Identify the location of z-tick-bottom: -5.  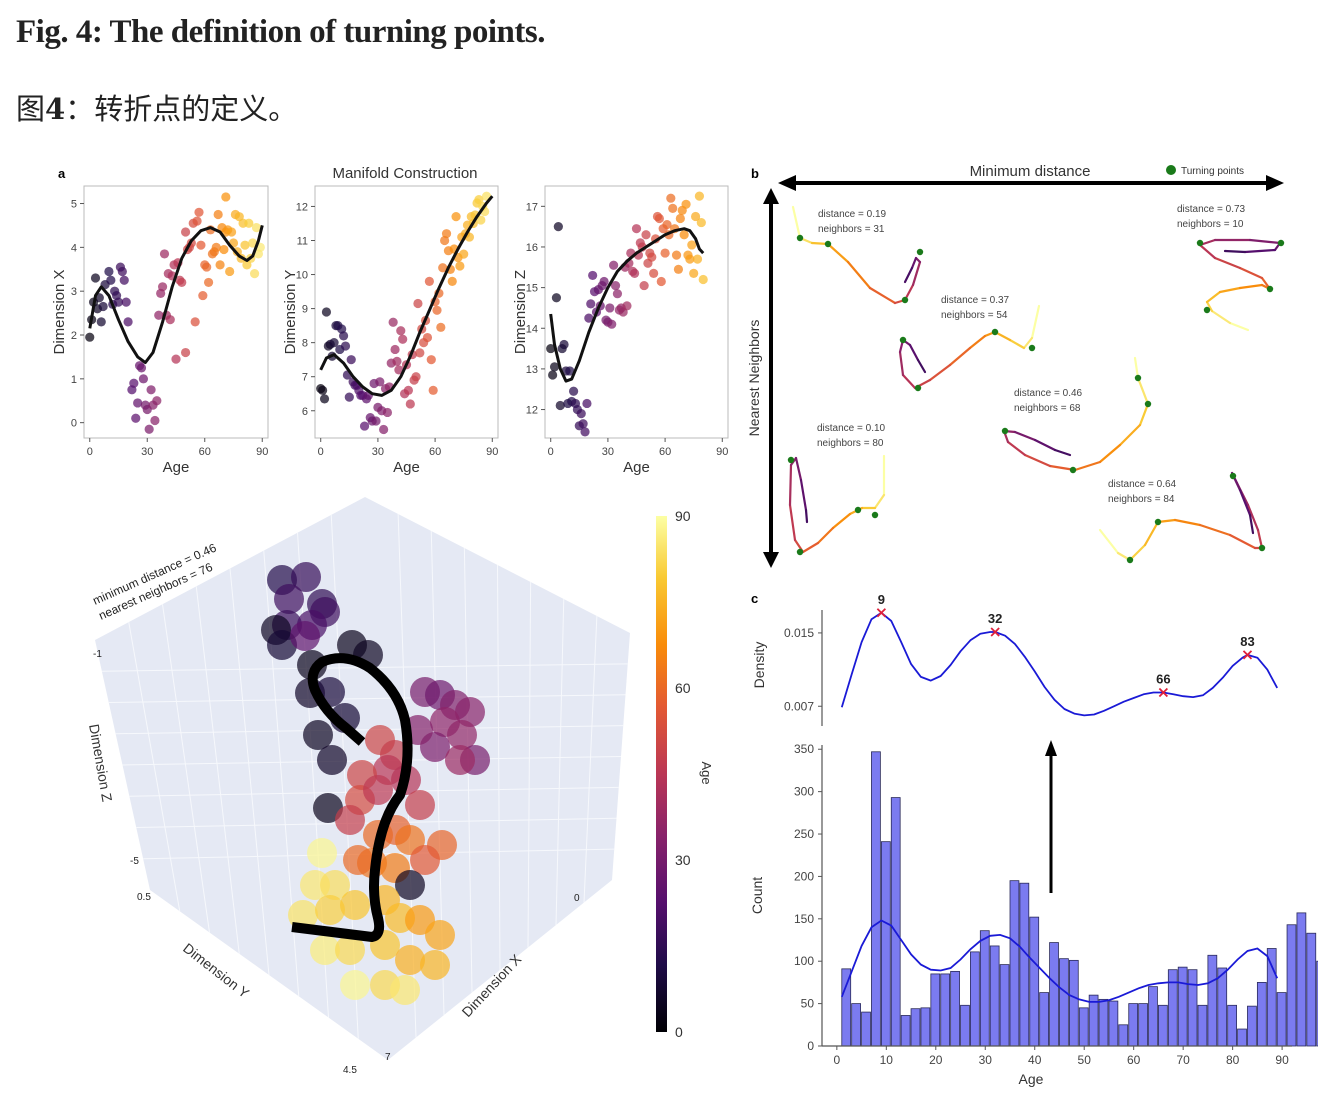
(134, 861).